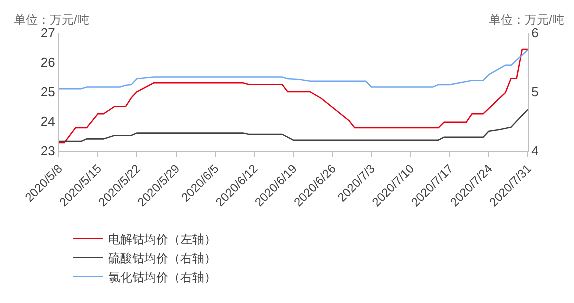 Image resolution: width=574 pixels, height=303 pixels. I want to click on y-axis-title: 单位：万元/吨, so click(52, 20).